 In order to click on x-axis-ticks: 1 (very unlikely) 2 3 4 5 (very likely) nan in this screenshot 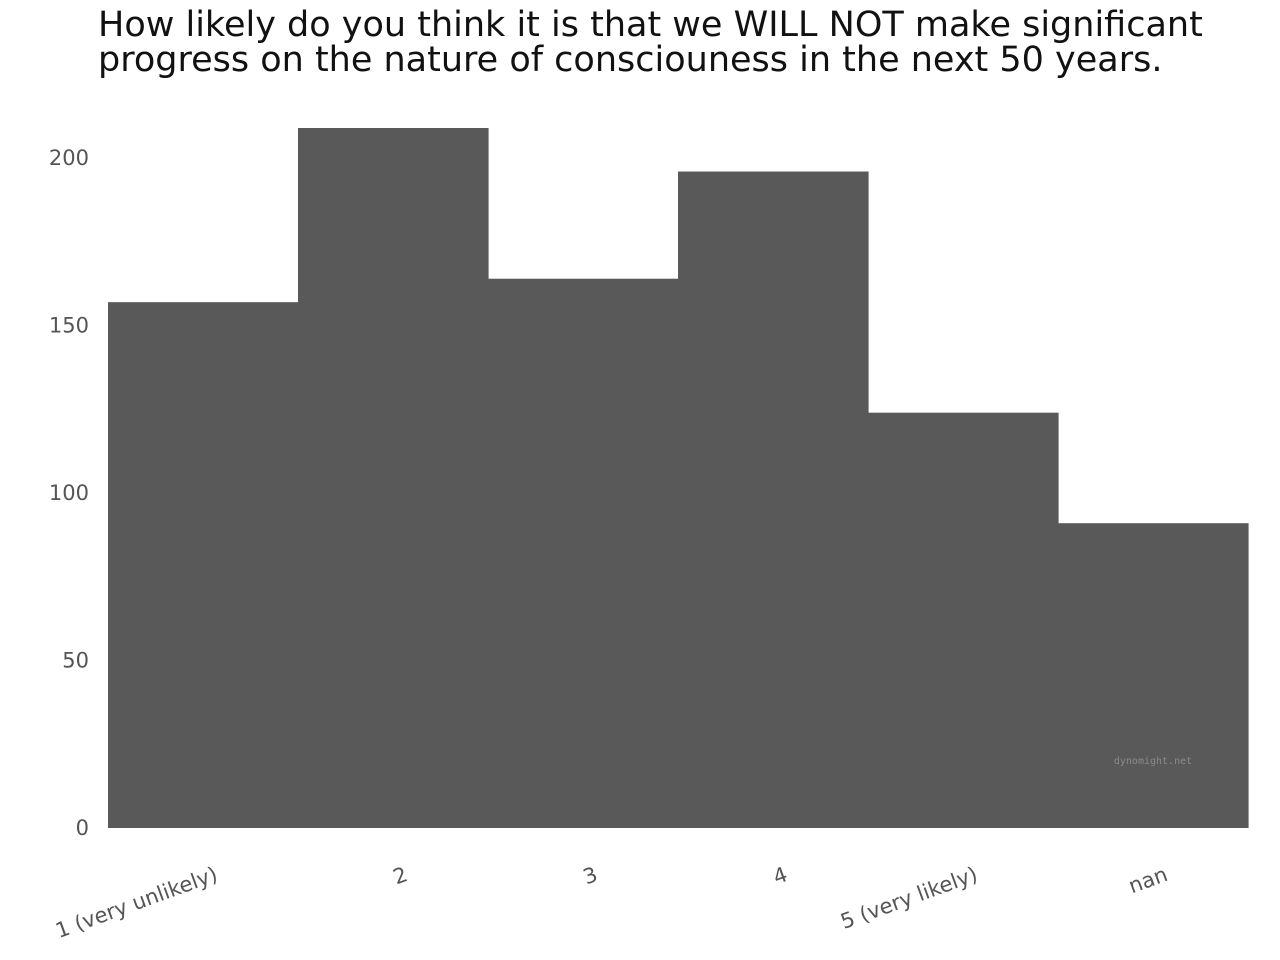, I will do `click(611, 902)`.